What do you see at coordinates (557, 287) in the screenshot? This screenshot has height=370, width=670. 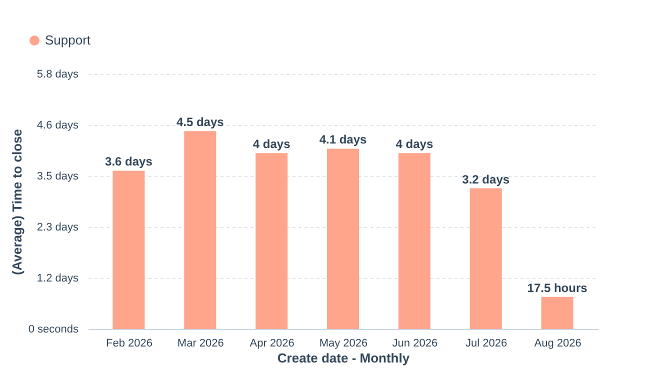 I see `text: 17.5 hours` at bounding box center [557, 287].